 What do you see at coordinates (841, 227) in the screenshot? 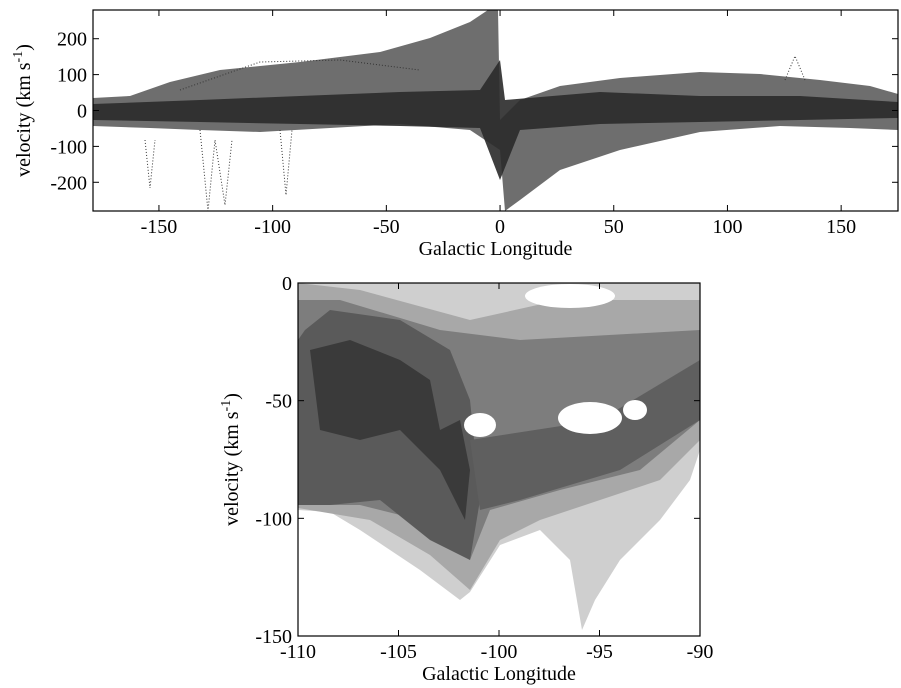
I see `x-tick-label: 150` at bounding box center [841, 227].